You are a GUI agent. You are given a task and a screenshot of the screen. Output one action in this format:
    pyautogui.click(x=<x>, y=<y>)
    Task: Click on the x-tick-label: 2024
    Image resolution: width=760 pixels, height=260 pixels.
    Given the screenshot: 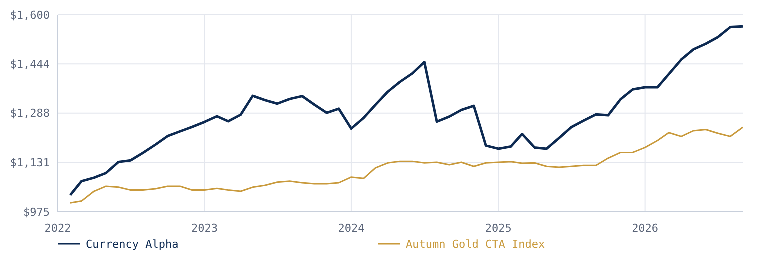 What is the action you would take?
    pyautogui.click(x=352, y=228)
    